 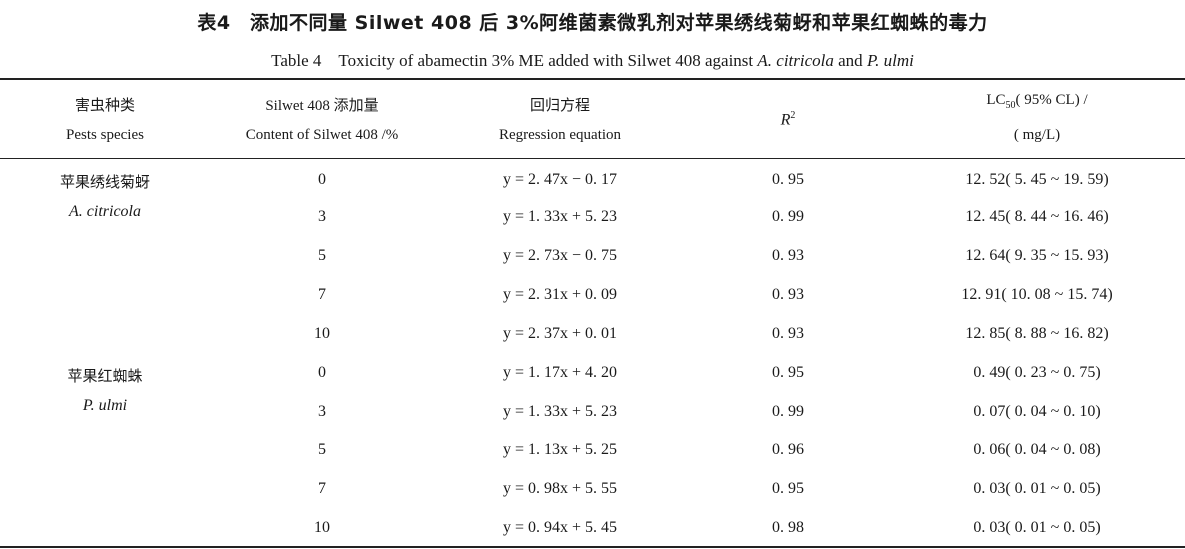 I want to click on cell-lc50: 12. 45( 8. 44 ~ 16. 46), so click(x=1037, y=216).